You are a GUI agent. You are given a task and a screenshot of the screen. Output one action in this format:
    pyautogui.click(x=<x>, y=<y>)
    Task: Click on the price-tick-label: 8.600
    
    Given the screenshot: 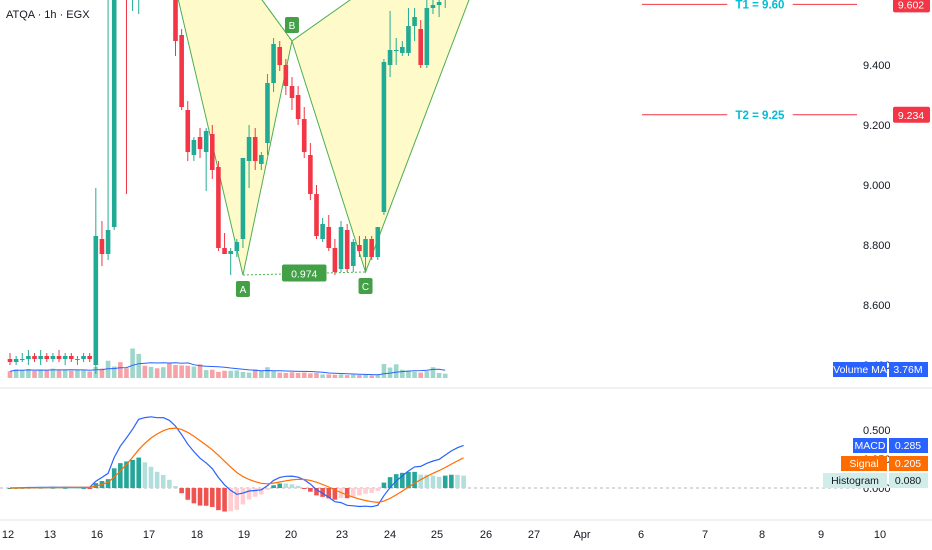 What is the action you would take?
    pyautogui.click(x=877, y=306)
    